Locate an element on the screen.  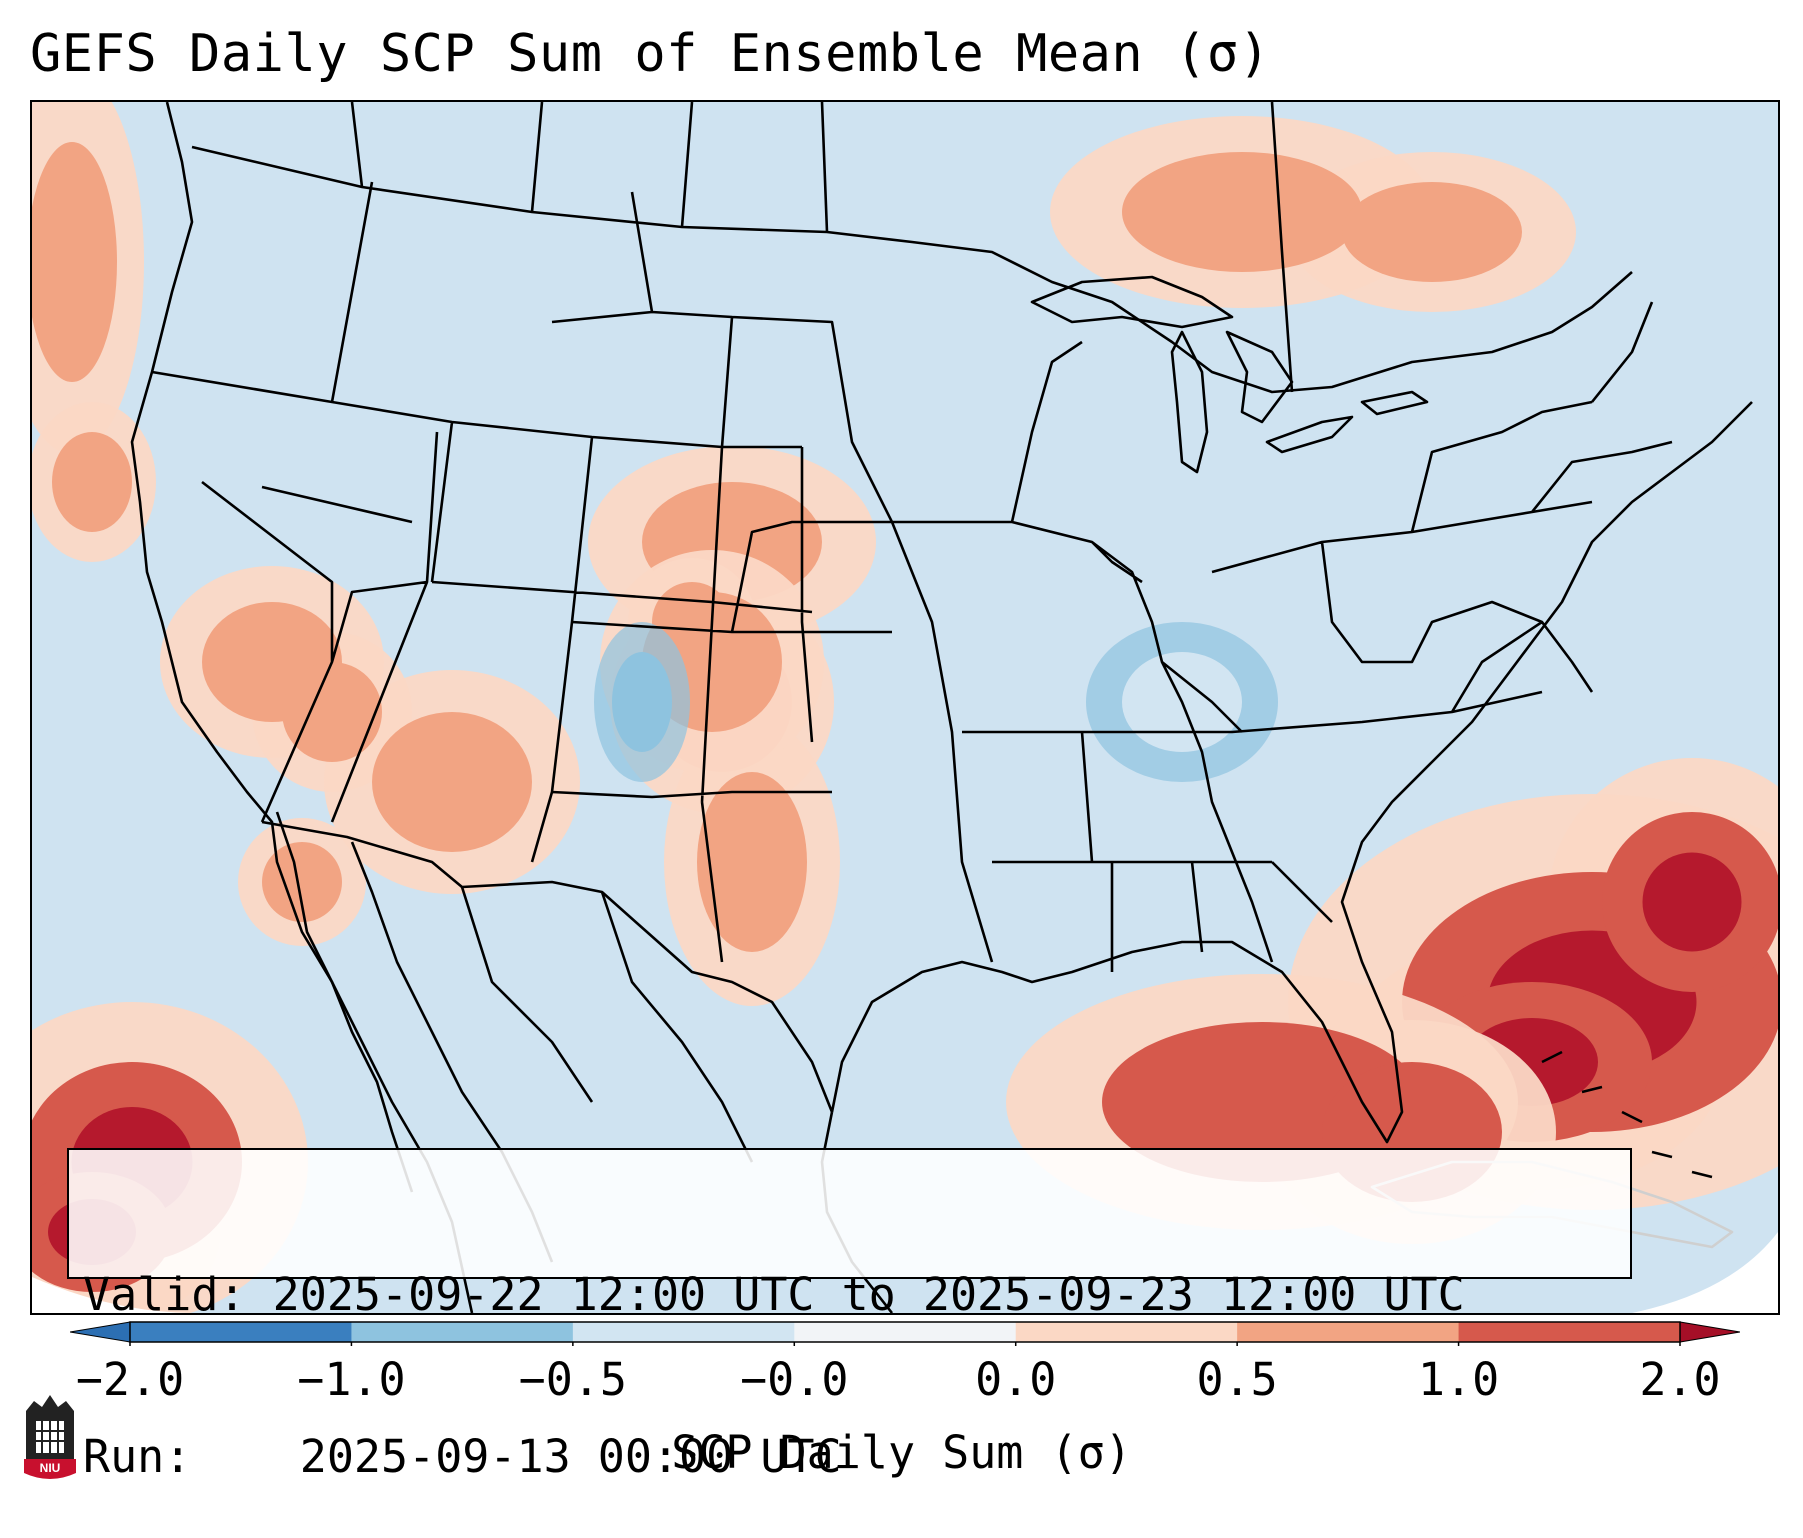
projection-corner-right is located at coordinates (1705, 1272).